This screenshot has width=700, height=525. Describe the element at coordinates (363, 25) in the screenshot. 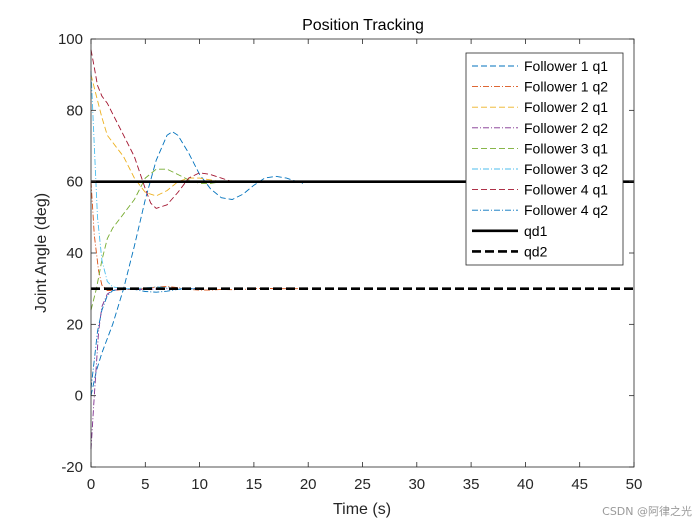

I see `chart-title: Position Tracking` at that location.